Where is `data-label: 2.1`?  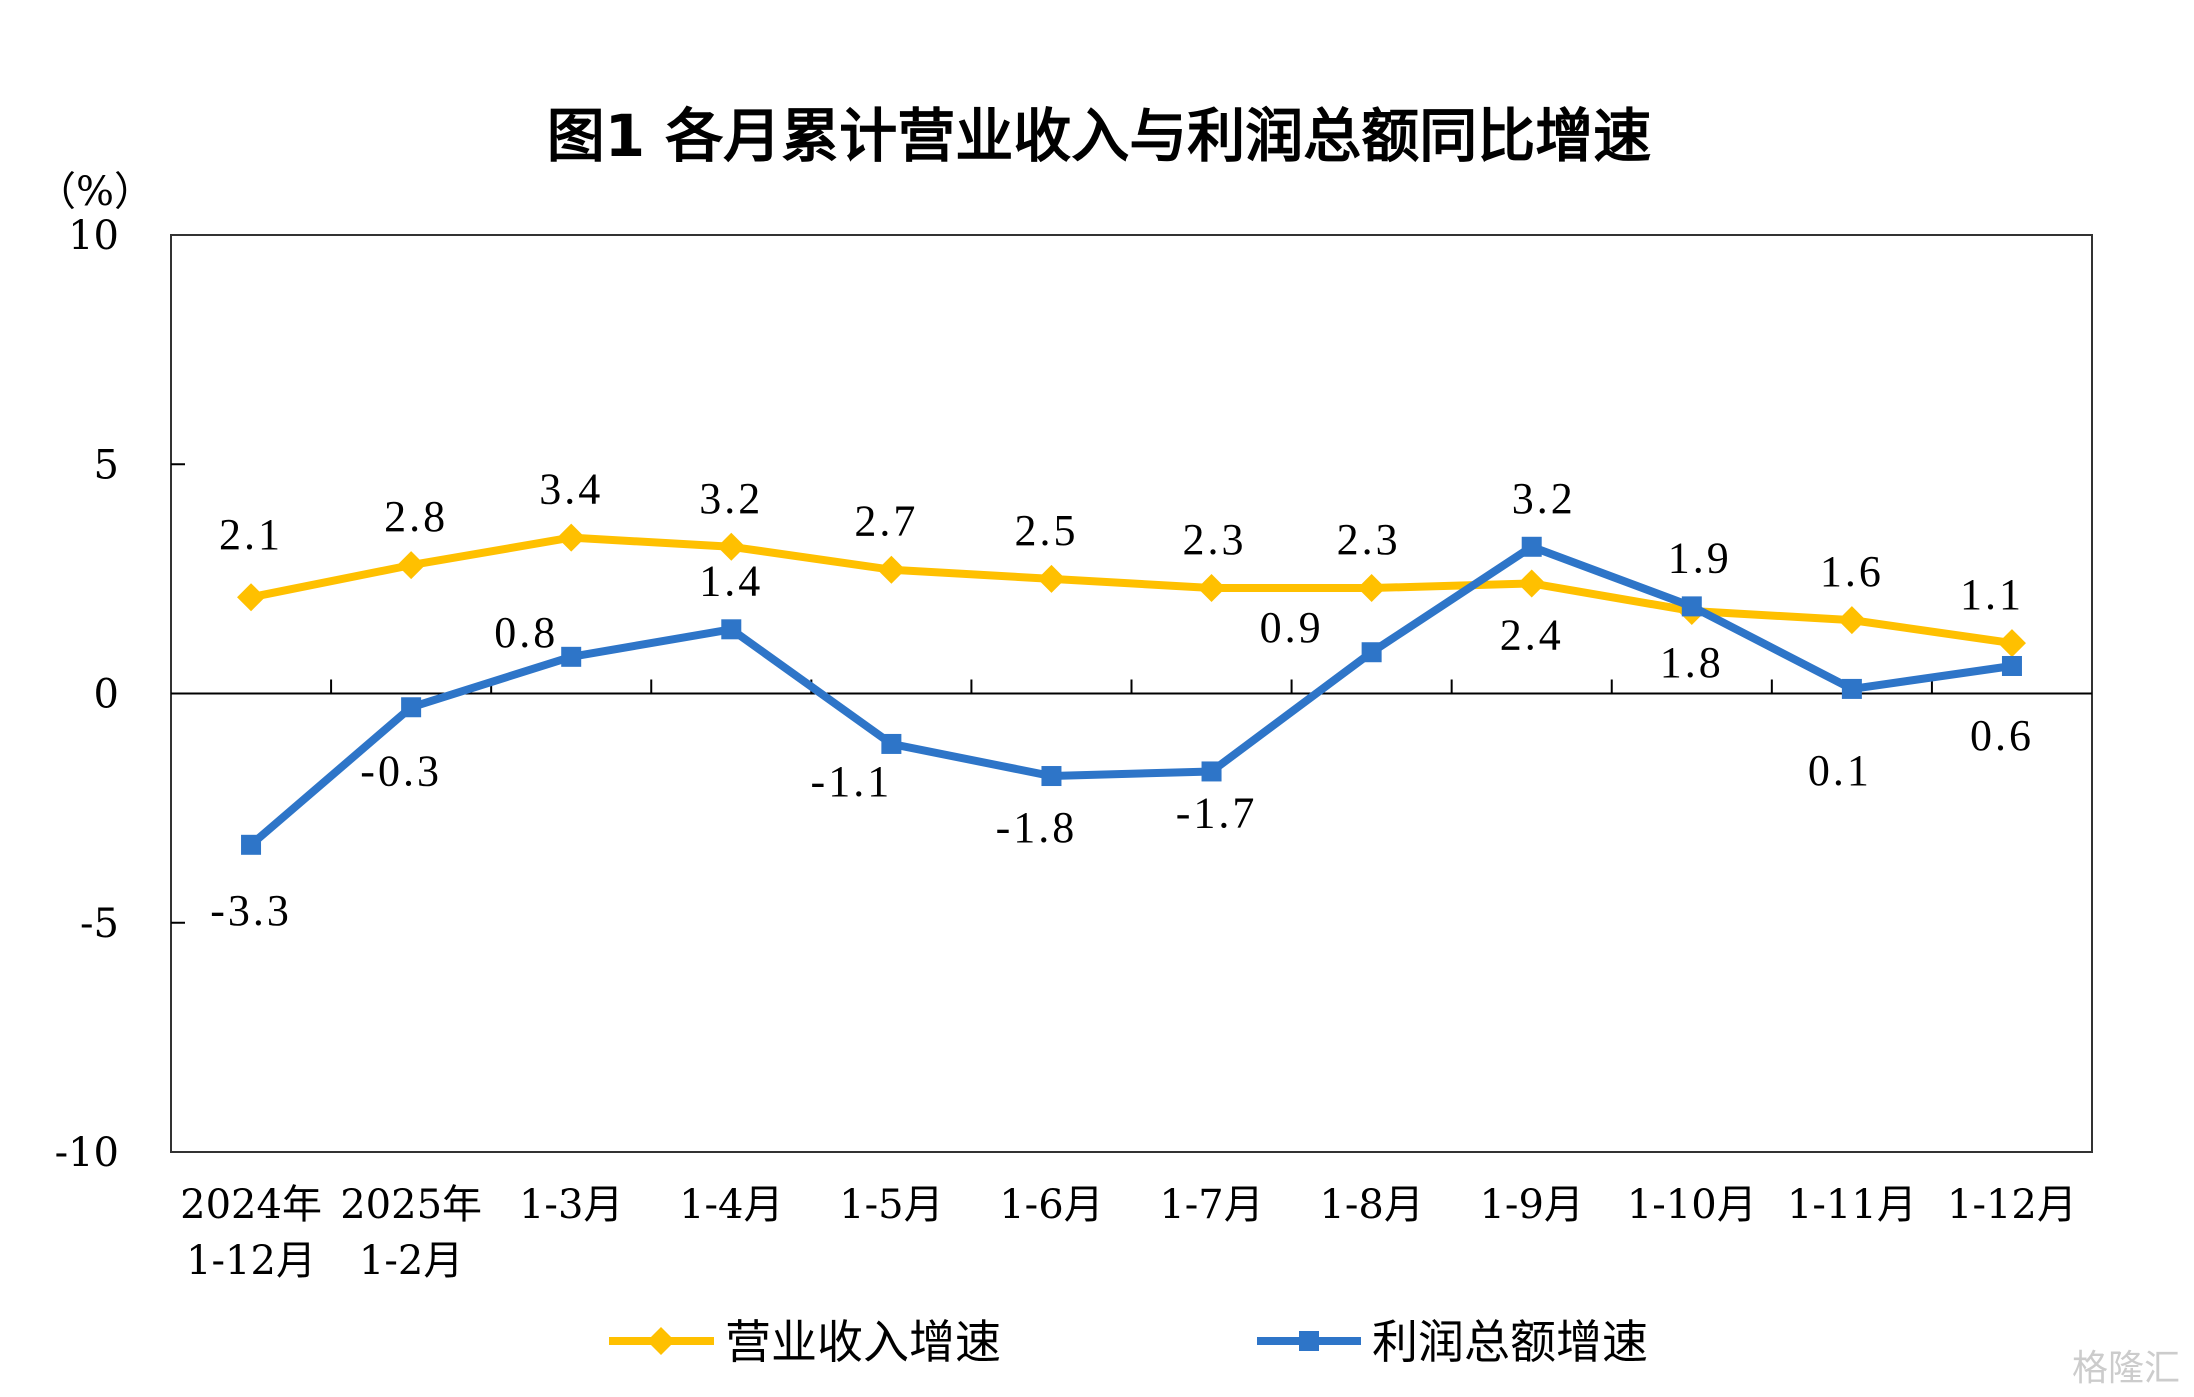
data-label: 2.1 is located at coordinates (251, 534).